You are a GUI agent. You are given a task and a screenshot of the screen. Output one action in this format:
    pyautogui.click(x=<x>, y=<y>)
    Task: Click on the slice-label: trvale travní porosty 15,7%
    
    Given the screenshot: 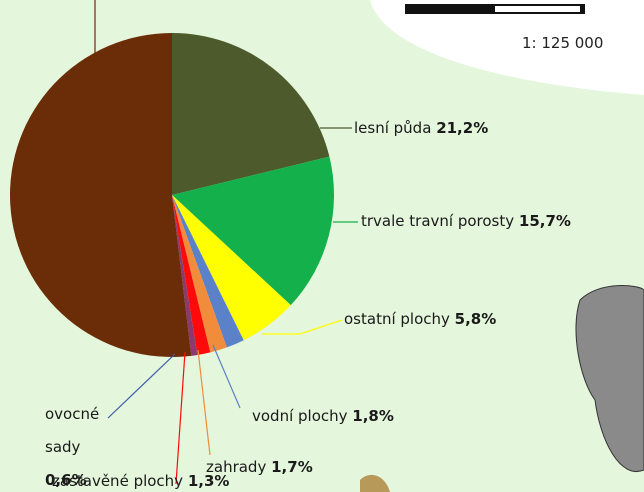 What is the action you would take?
    pyautogui.click(x=466, y=221)
    